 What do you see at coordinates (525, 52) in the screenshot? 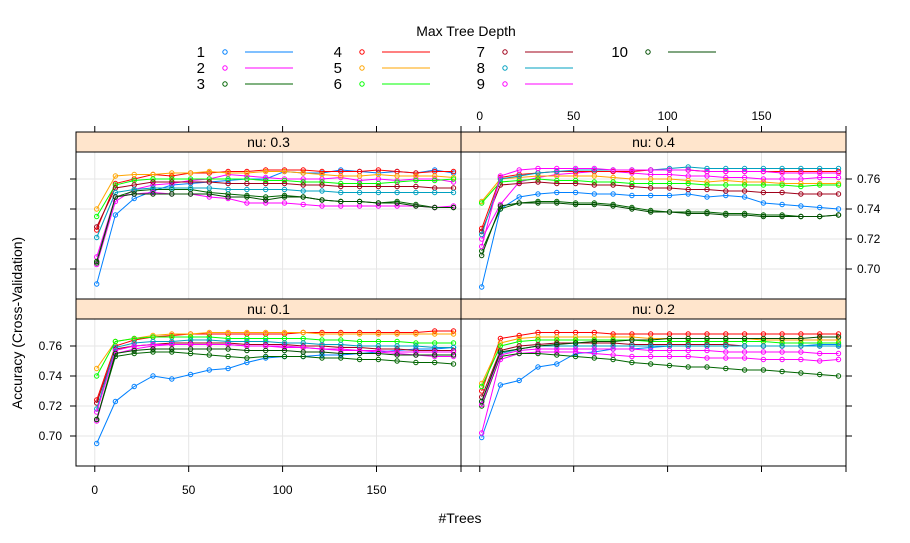
I see `legend-entry-7: 7` at bounding box center [525, 52].